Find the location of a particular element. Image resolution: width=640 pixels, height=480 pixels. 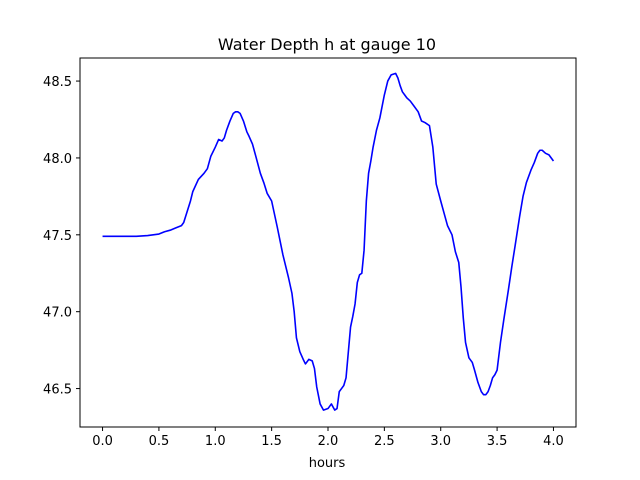

y-tick-label: 48.5 is located at coordinates (57, 82).